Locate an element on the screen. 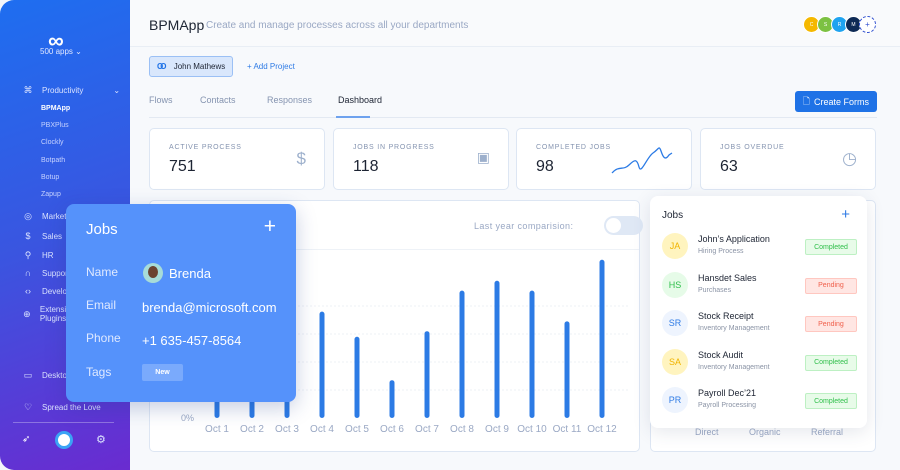 The width and height of the screenshot is (900, 470). sidebar-item-support: ∩ Support is located at coordinates (46, 273).